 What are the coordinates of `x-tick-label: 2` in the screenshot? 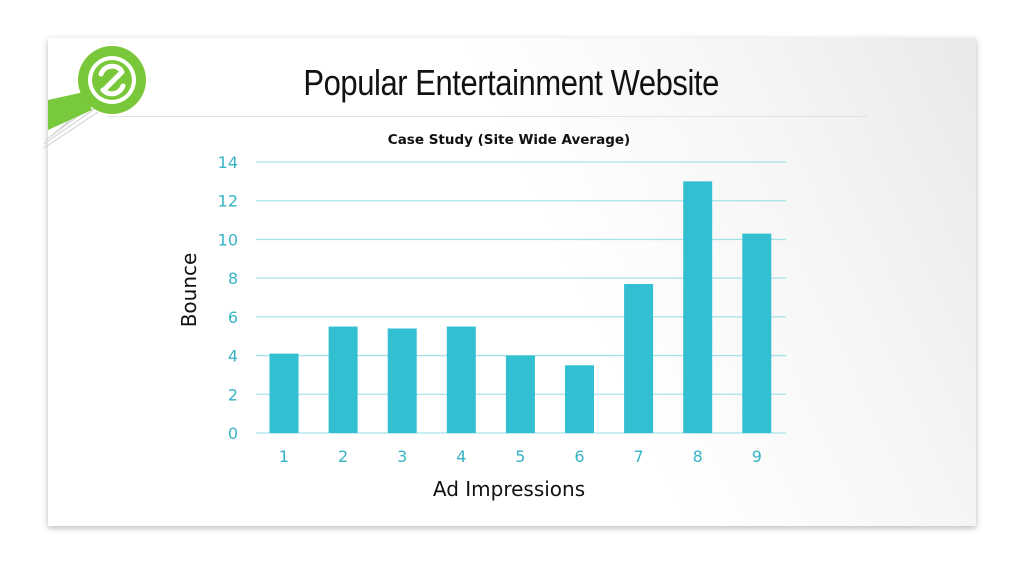 It's located at (343, 456).